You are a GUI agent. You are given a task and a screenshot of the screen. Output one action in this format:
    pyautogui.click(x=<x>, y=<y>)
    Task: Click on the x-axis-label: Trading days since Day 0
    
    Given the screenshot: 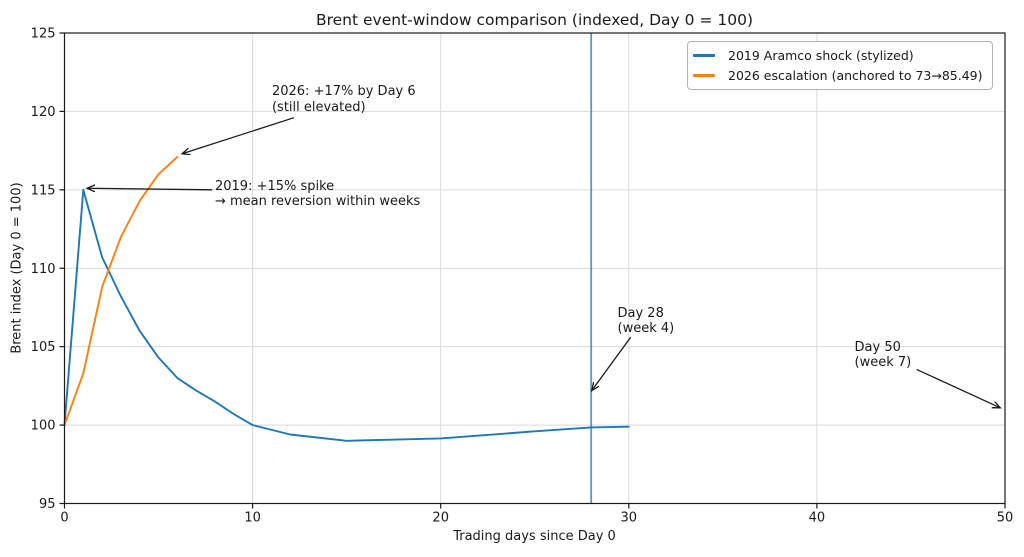 What is the action you would take?
    pyautogui.click(x=534, y=536)
    